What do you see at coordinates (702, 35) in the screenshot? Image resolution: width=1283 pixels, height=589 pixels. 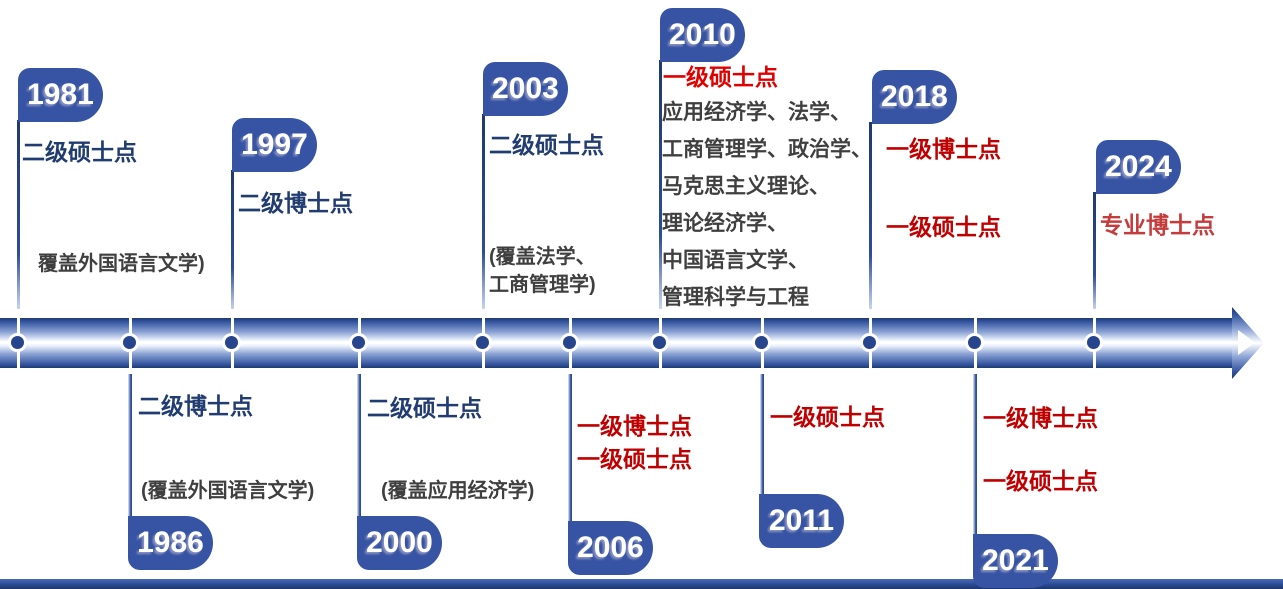 I see `year-badge-2010: 2010` at bounding box center [702, 35].